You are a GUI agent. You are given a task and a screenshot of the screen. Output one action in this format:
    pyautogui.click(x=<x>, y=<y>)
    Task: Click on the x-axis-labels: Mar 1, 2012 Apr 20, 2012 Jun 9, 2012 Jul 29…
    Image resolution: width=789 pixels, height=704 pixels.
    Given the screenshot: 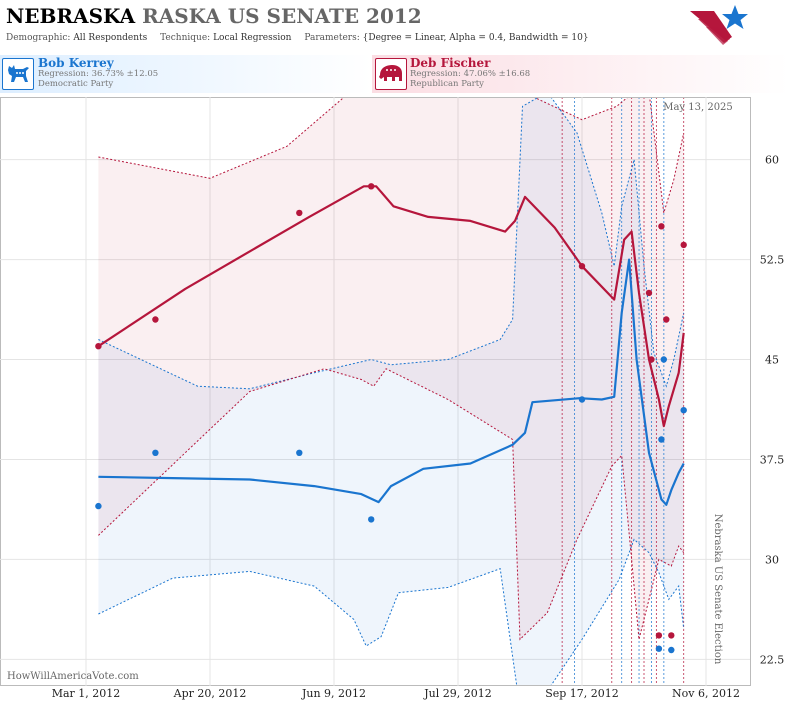 What is the action you would take?
    pyautogui.click(x=396, y=693)
    